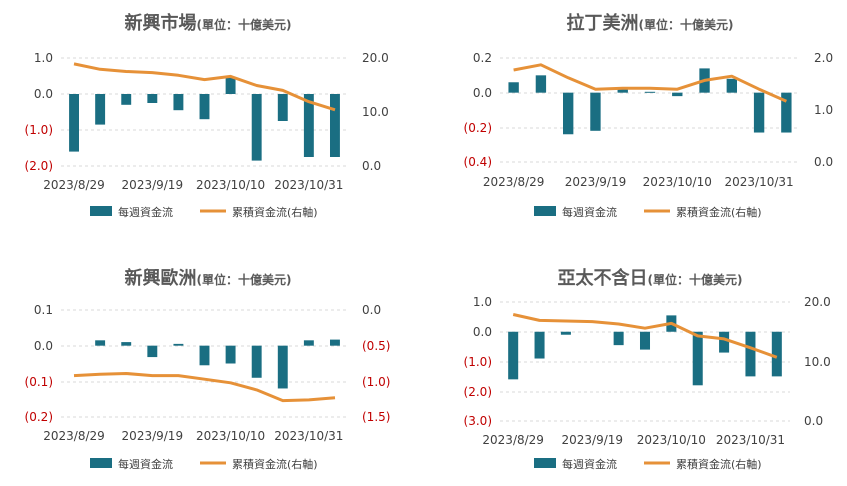 The height and width of the screenshot is (486, 847). What do you see at coordinates (478, 162) in the screenshot?
I see `y-tick-label-left: (0.4)` at bounding box center [478, 162].